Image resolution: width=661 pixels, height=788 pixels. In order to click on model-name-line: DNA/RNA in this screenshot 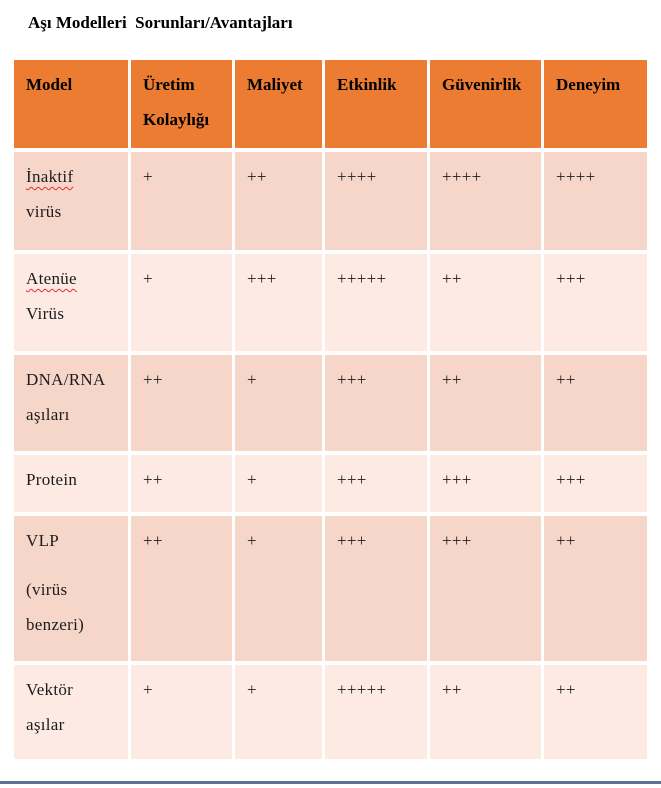, I will do `click(66, 379)`.